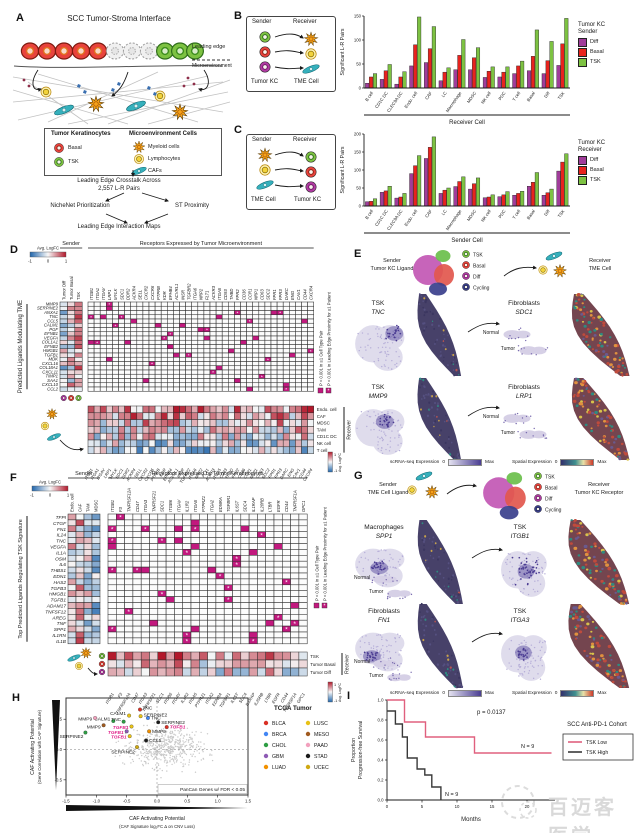 The image size is (638, 833). I want to click on x-tick-label: 5, so click(422, 806).